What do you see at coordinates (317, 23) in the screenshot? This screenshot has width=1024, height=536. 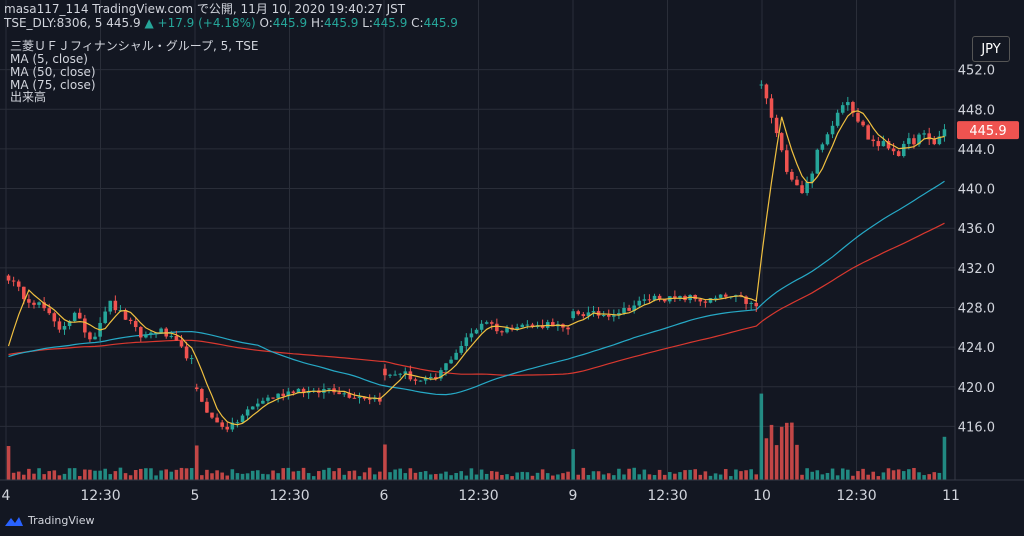 I see `ohlc-high-label: H:` at bounding box center [317, 23].